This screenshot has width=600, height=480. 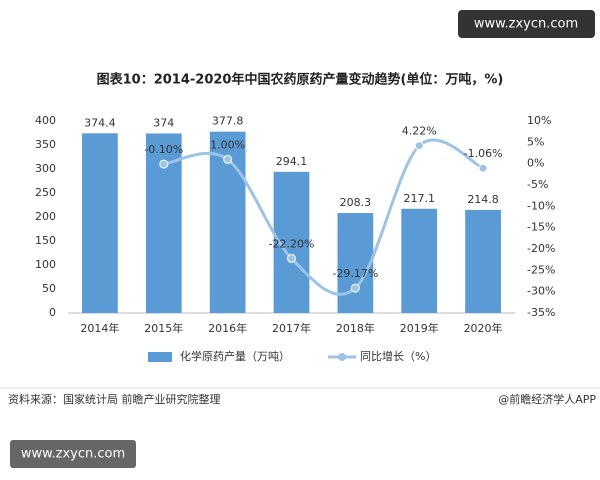 What do you see at coordinates (483, 153) in the screenshot?
I see `line-value-label: -1.06%` at bounding box center [483, 153].